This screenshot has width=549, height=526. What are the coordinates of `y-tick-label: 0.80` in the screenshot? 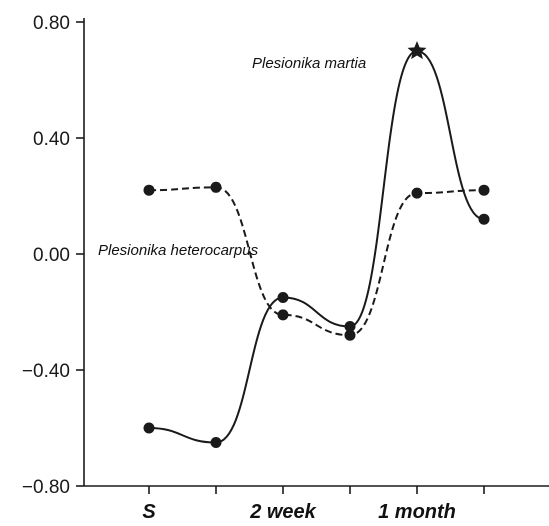 It's located at (51, 23).